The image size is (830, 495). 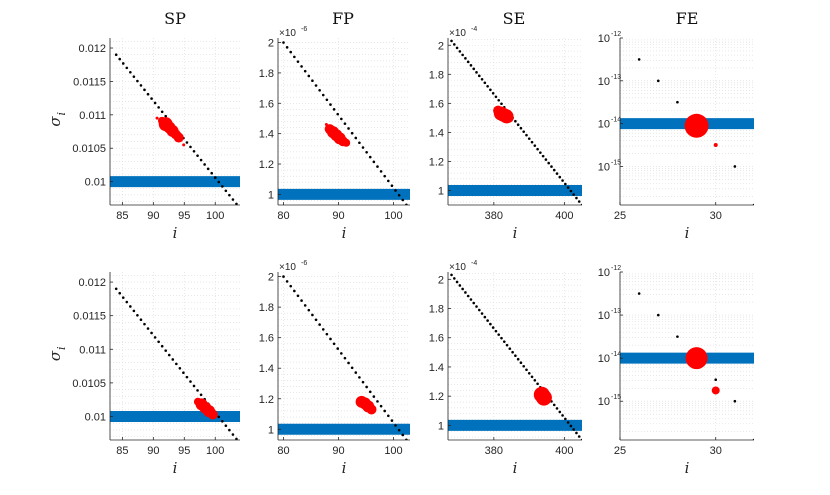 What do you see at coordinates (122, 216) in the screenshot?
I see `x-tick-label: 85` at bounding box center [122, 216].